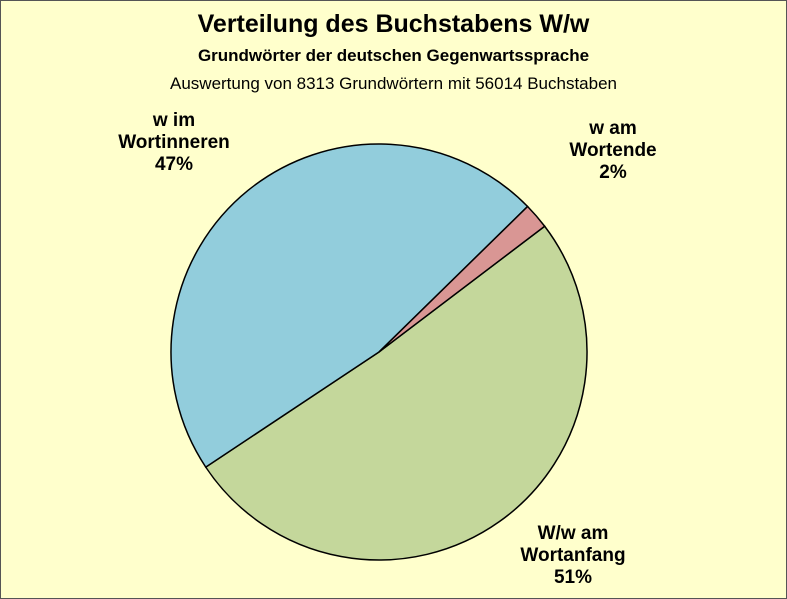 This screenshot has height=599, width=787. Describe the element at coordinates (393, 24) in the screenshot. I see `chart-title: Verteilung des Buchstabens W/w` at that location.